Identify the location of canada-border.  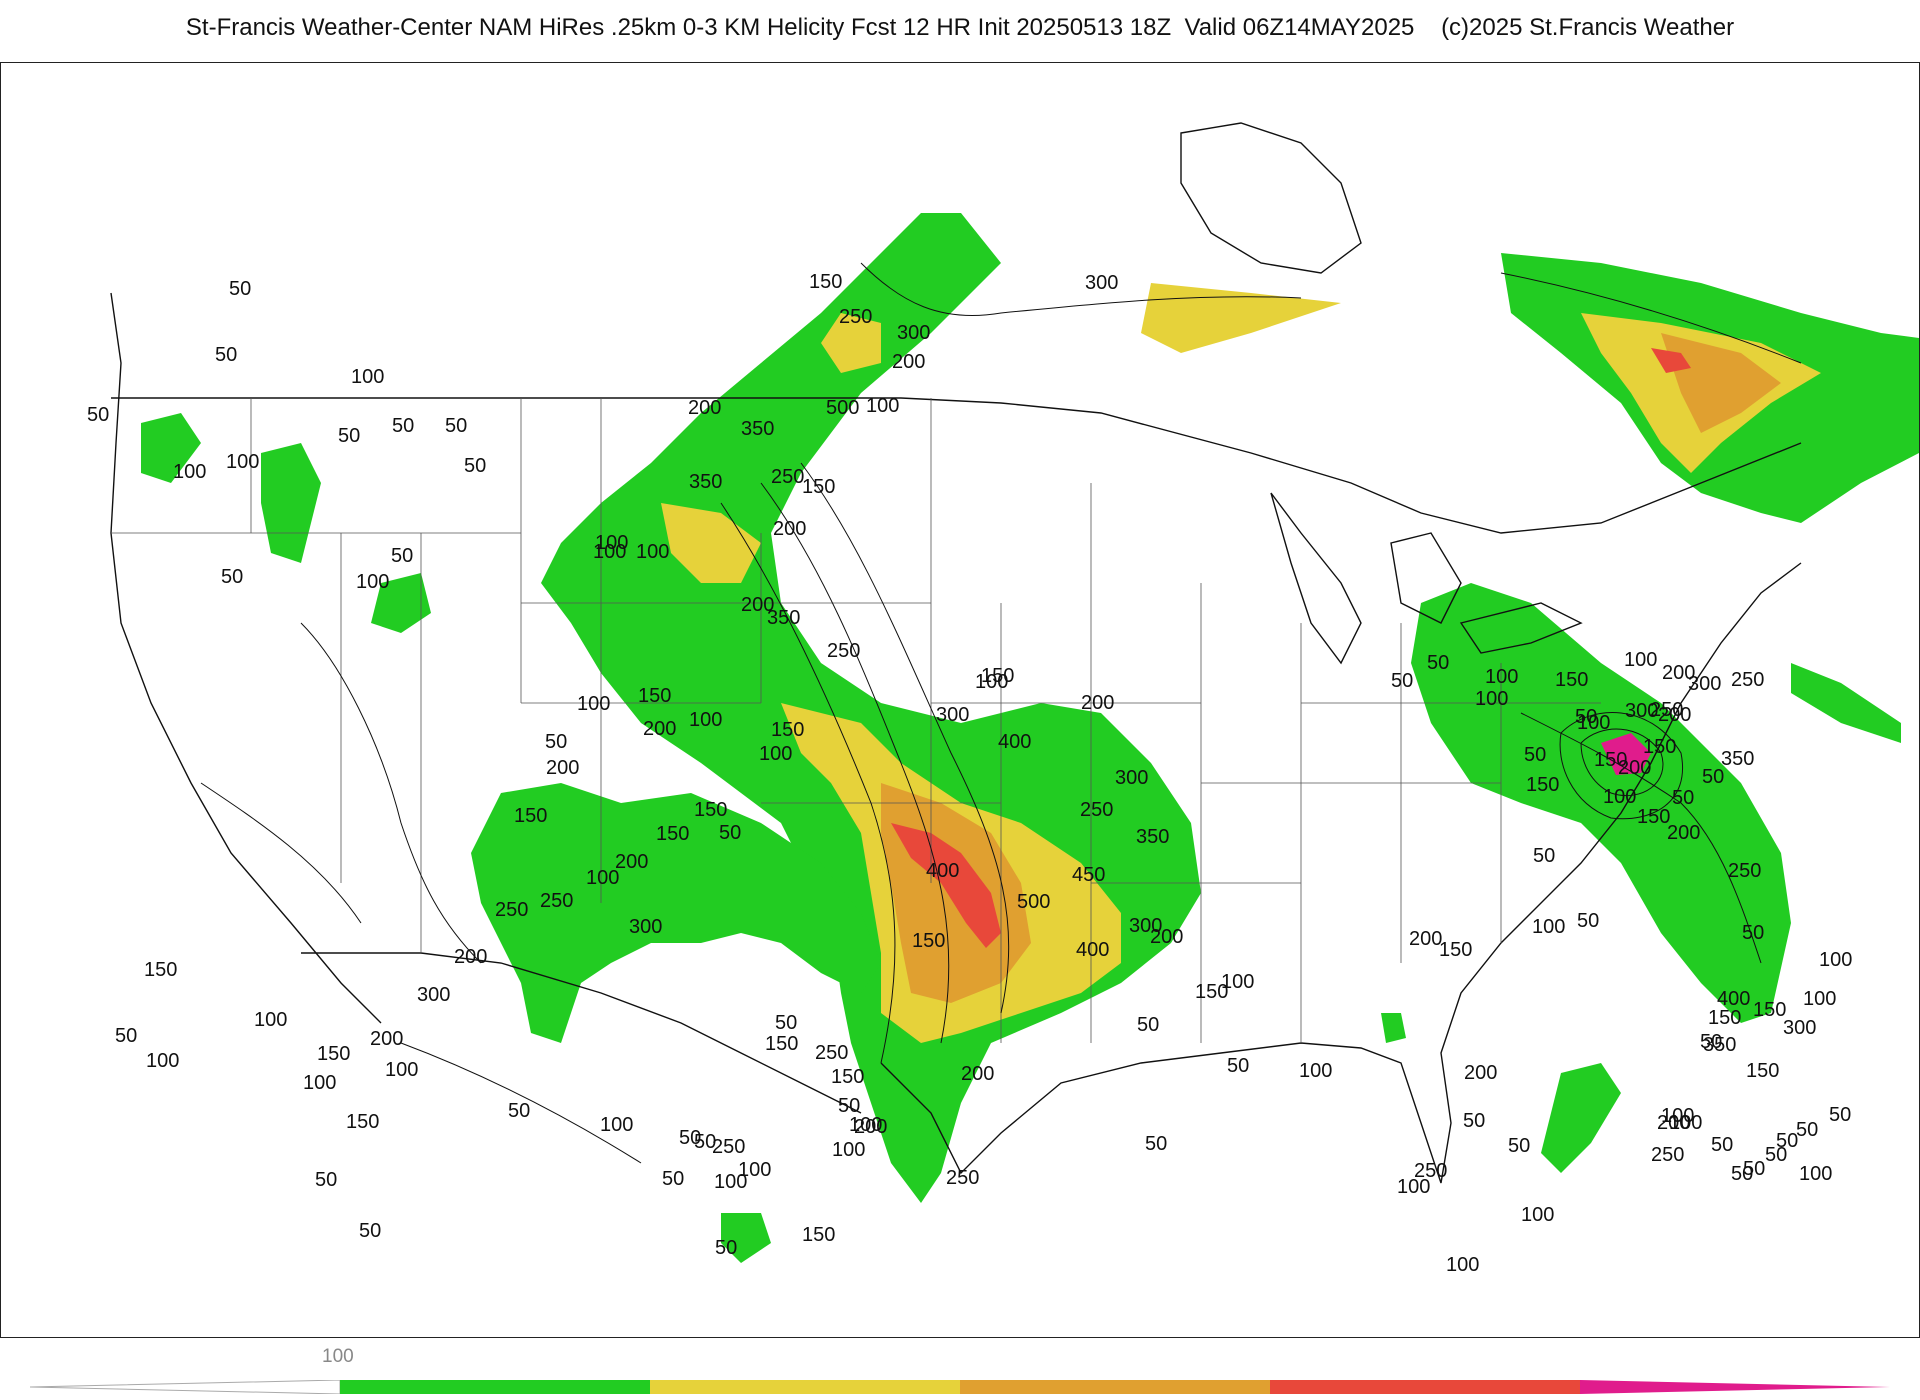
(956, 465).